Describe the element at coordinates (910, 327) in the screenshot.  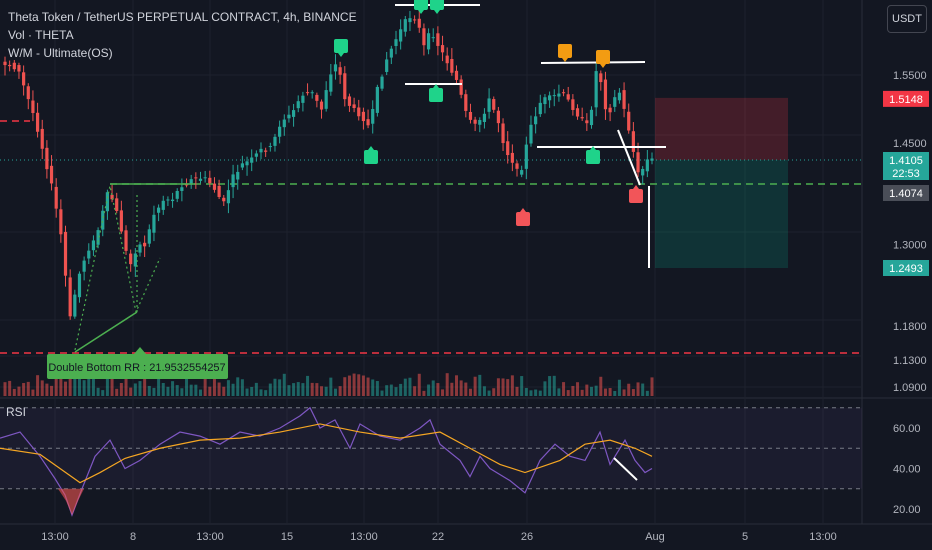
I see `price-tick-label: 1.1800` at that location.